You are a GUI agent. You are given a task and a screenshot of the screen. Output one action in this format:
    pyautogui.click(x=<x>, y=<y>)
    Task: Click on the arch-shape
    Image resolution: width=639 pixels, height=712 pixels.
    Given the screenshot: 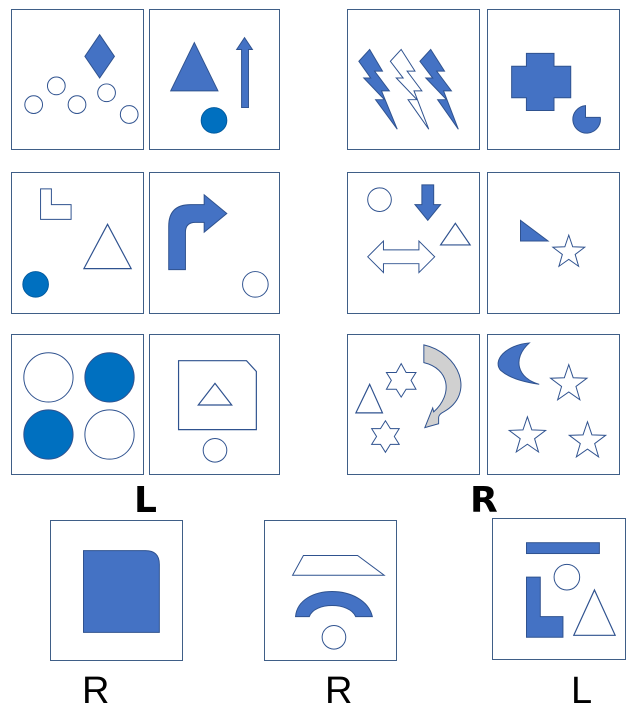 What is the action you would take?
    pyautogui.click(x=333, y=604)
    